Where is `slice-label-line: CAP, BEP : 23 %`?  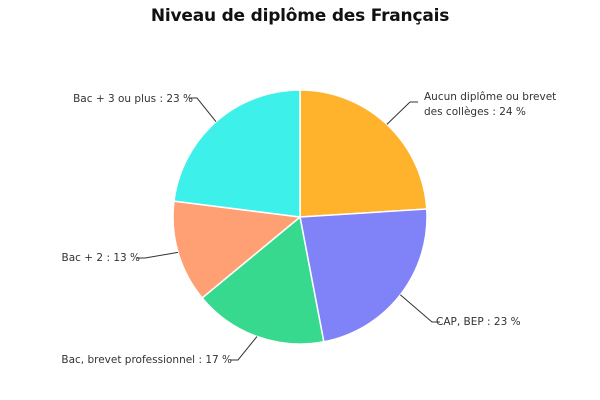
slice-label-line: CAP, BEP : 23 % is located at coordinates (478, 322).